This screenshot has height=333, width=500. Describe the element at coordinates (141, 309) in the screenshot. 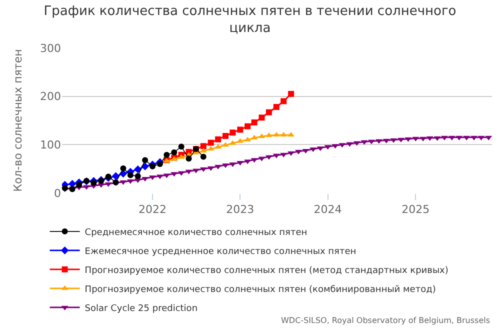

I see `legend-label: Solar Cycle 25 prediction` at that location.